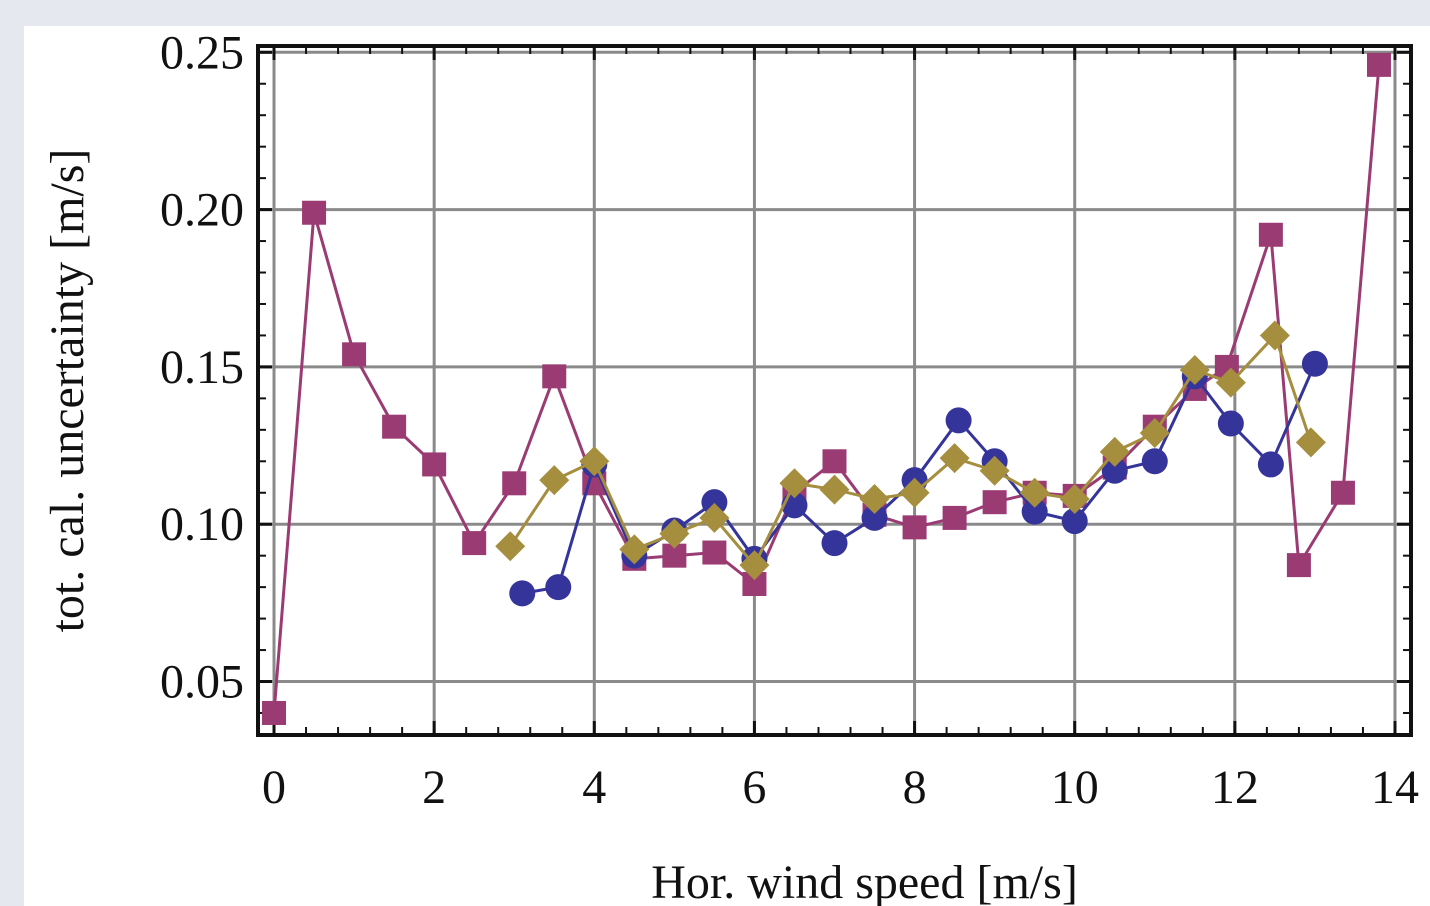 The width and height of the screenshot is (1430, 906). I want to click on y-tick-label: 0.10, so click(202, 524).